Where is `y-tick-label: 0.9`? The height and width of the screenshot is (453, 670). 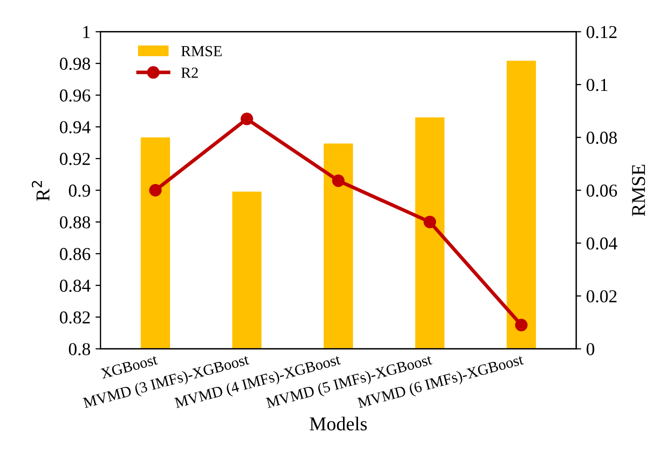
y-tick-label: 0.9 is located at coordinates (79, 190).